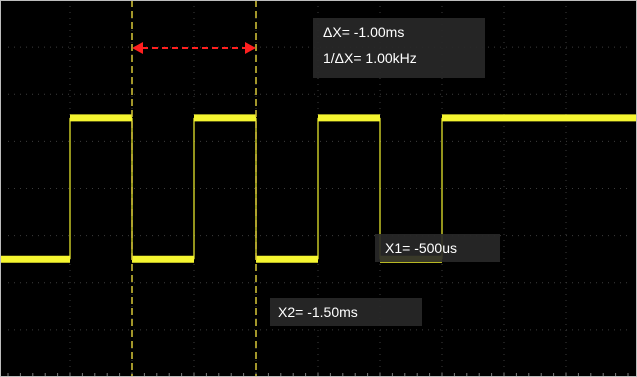  I want to click on x1-cursor-label: X1= -500us, so click(421, 248).